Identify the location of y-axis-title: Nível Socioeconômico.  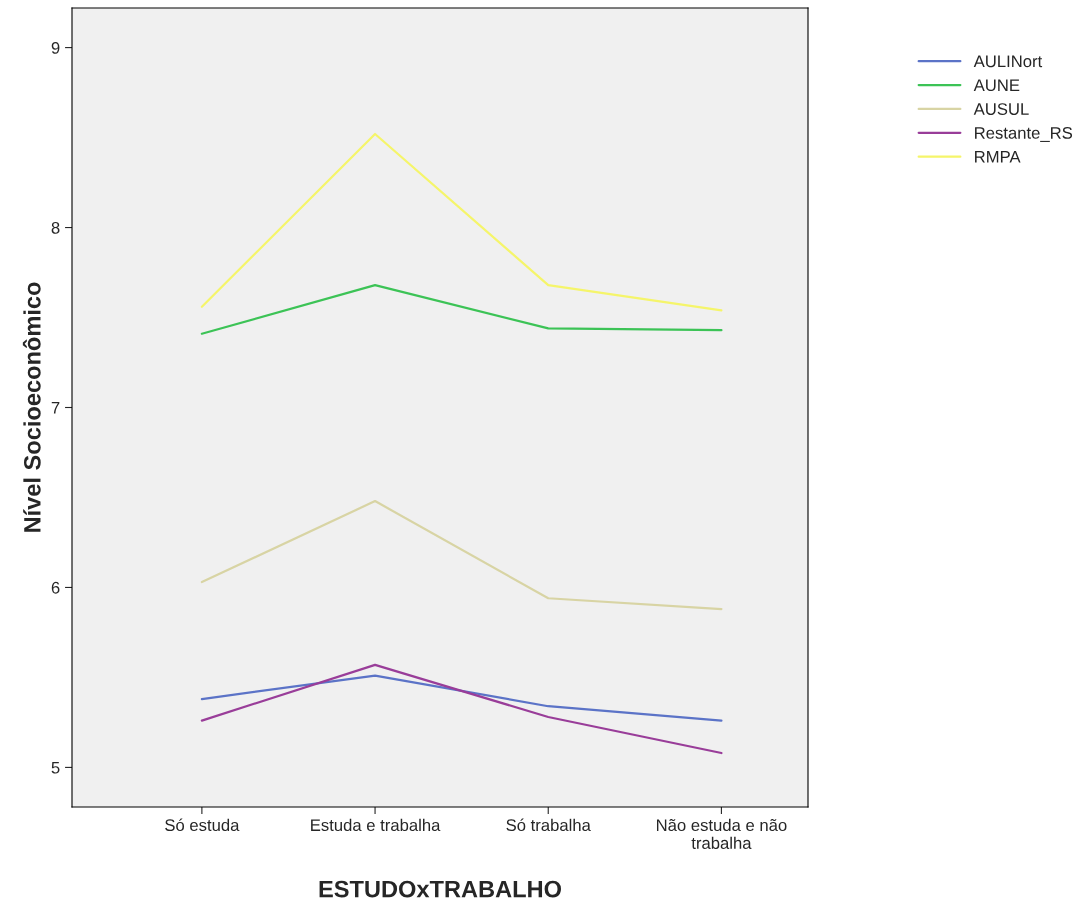
(31, 407).